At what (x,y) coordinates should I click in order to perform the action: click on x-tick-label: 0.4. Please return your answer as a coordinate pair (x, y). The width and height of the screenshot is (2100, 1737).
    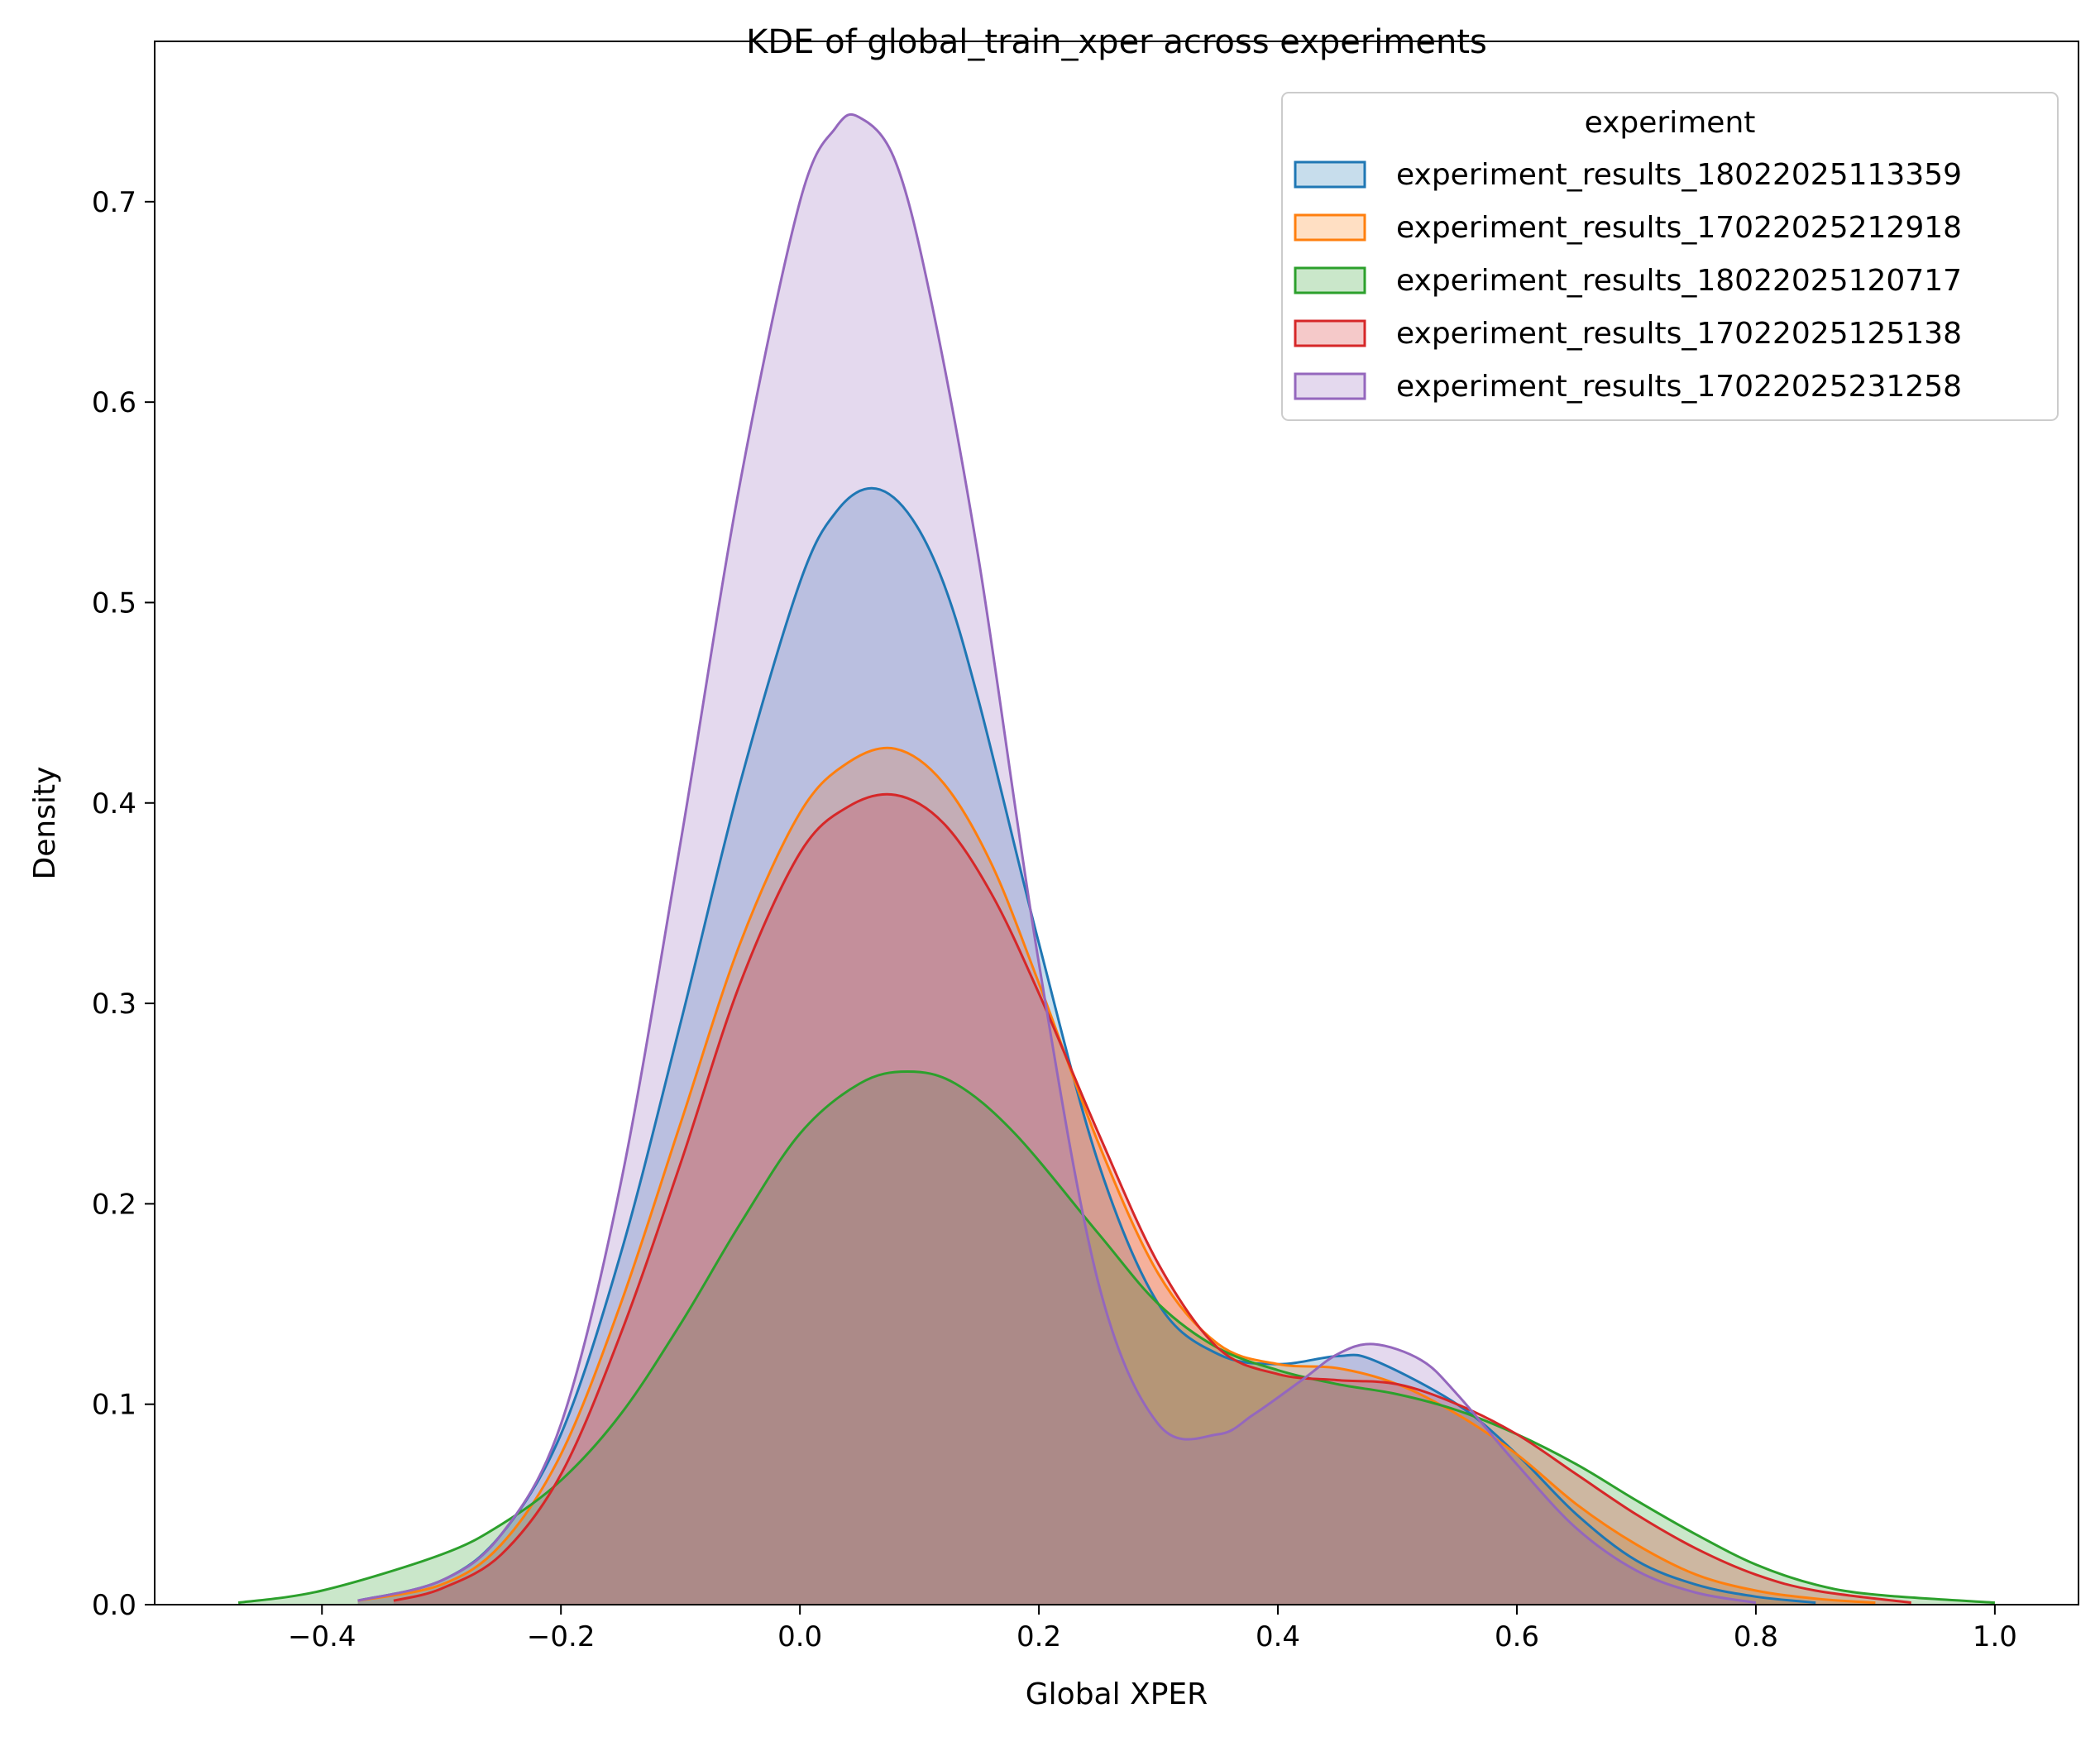
    Looking at the image, I should click on (1278, 1636).